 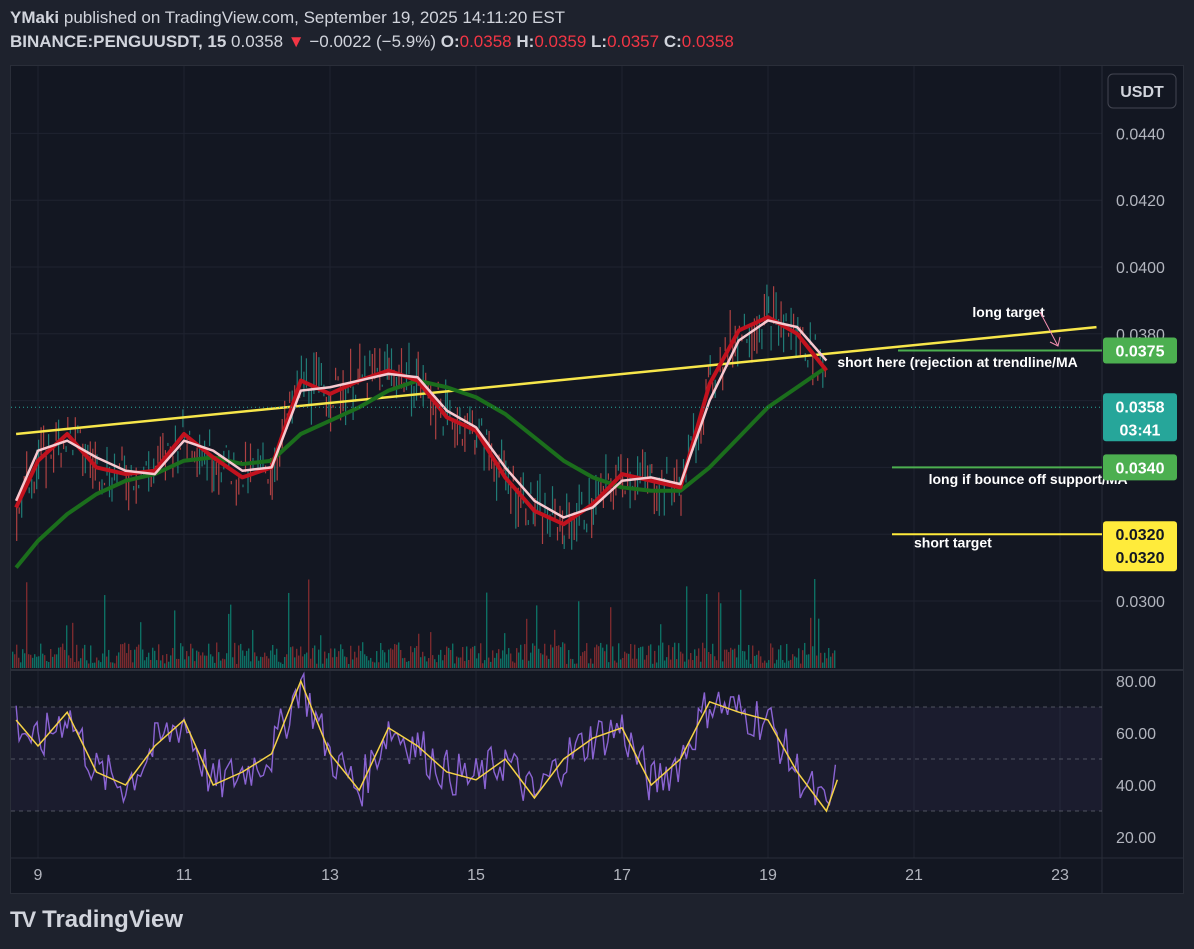 I want to click on annotation-label: long target, so click(x=1008, y=312).